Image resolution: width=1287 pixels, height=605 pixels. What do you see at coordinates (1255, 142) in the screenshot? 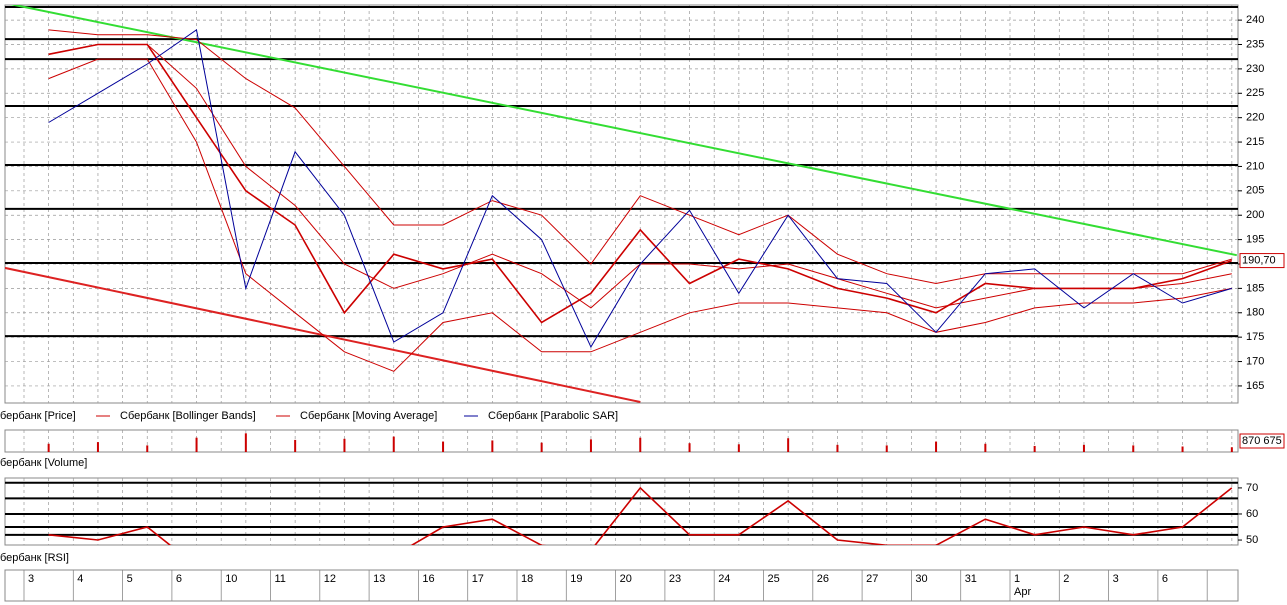
I see `y-tick-label: 215` at bounding box center [1255, 142].